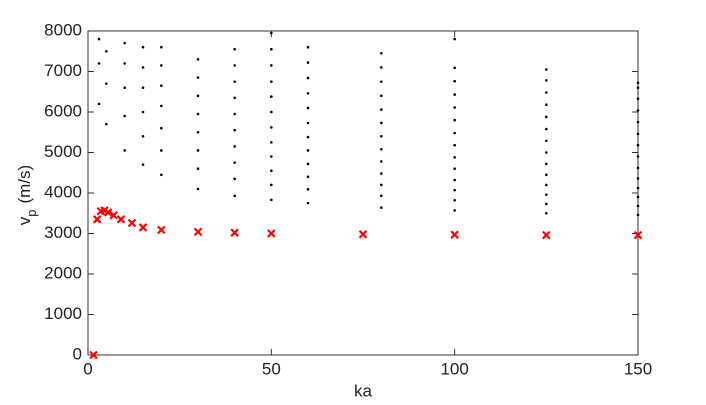  I want to click on x-tick-label: 150, so click(638, 368).